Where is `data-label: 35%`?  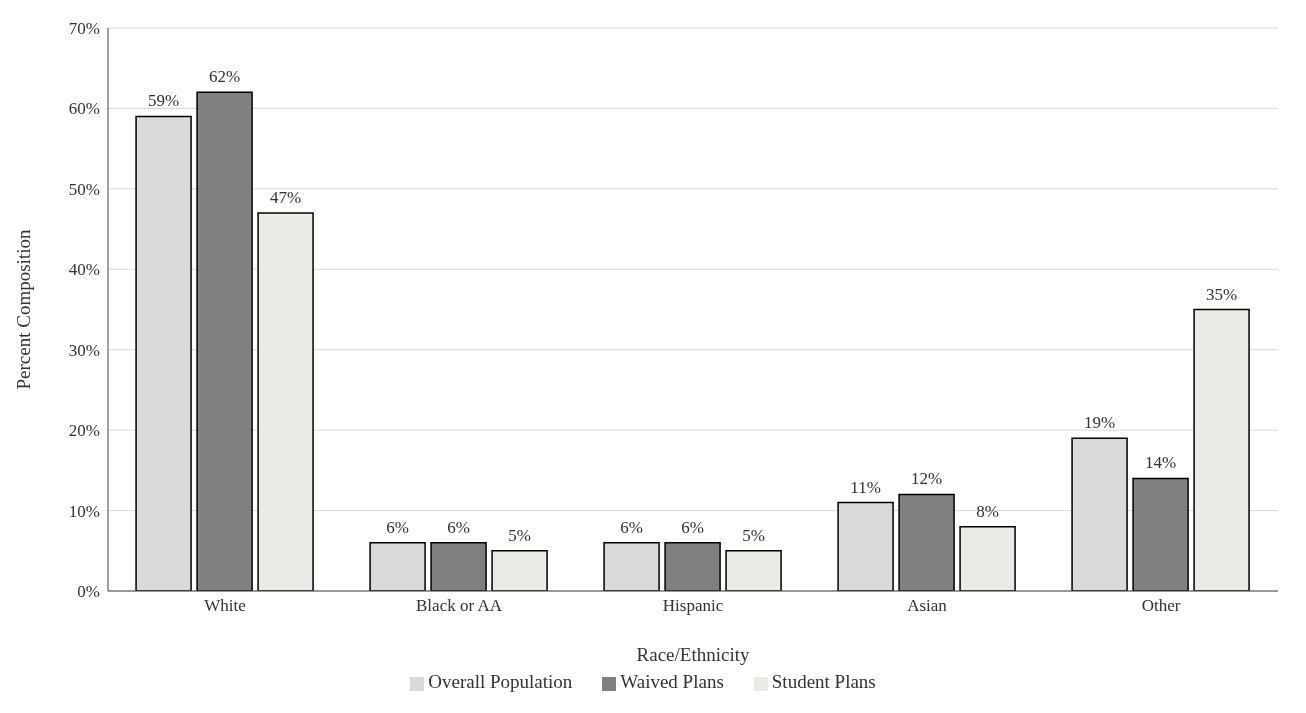
data-label: 35% is located at coordinates (1221, 294).